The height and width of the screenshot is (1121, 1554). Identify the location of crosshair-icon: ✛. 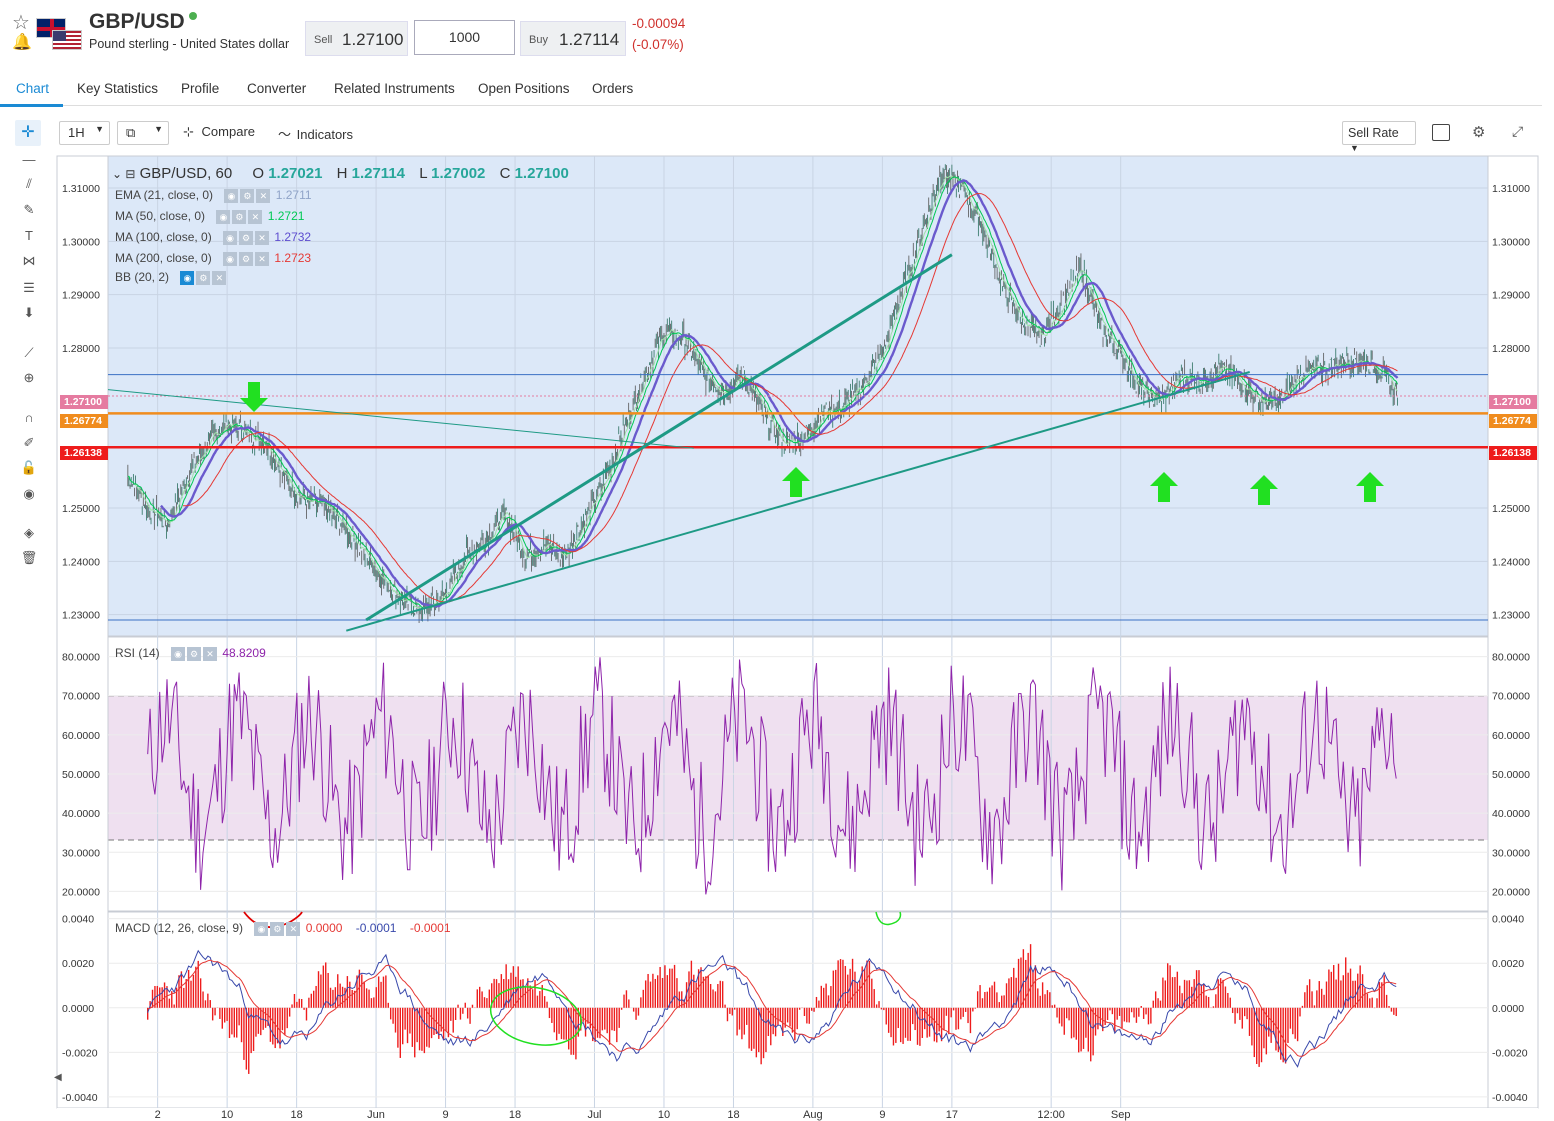
(28, 133).